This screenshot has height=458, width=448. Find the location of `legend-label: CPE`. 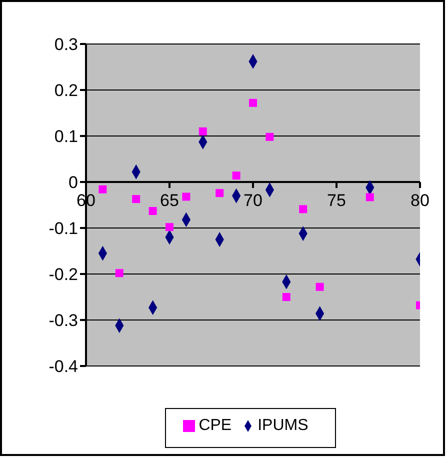

legend-label: CPE is located at coordinates (215, 425).